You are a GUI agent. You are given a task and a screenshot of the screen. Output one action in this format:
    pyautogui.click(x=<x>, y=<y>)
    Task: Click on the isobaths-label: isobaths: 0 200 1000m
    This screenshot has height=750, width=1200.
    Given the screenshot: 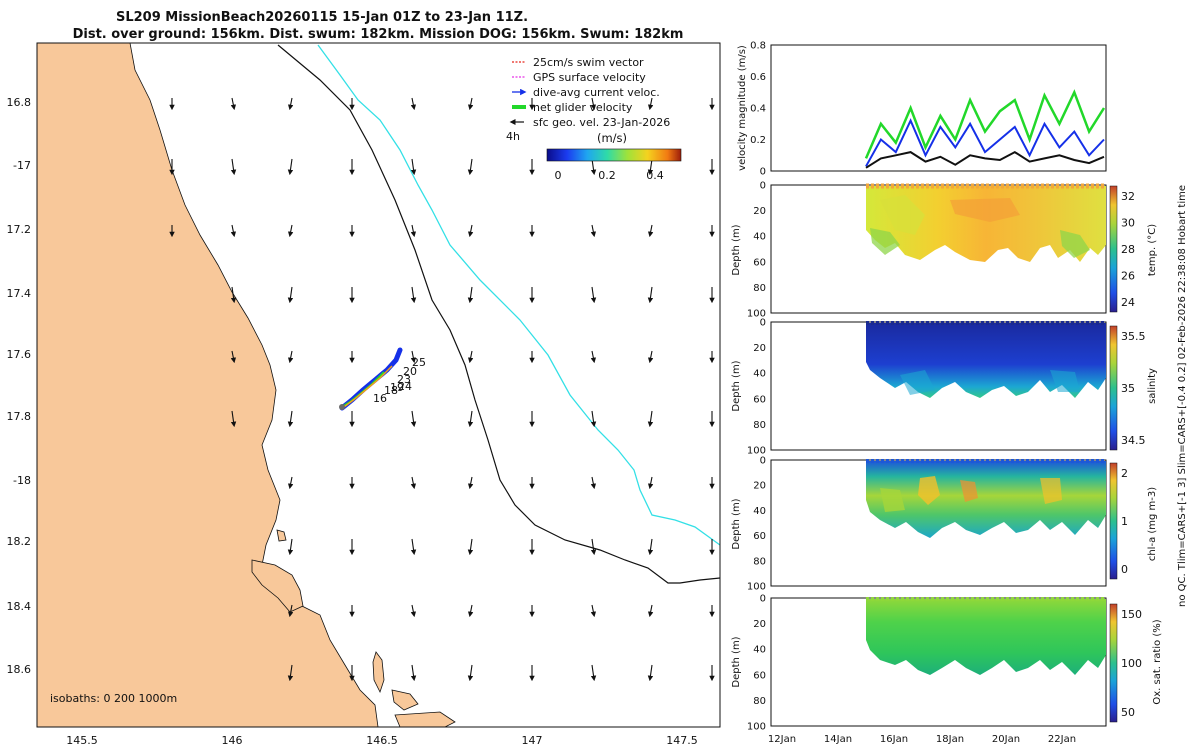 What is the action you would take?
    pyautogui.click(x=113, y=698)
    